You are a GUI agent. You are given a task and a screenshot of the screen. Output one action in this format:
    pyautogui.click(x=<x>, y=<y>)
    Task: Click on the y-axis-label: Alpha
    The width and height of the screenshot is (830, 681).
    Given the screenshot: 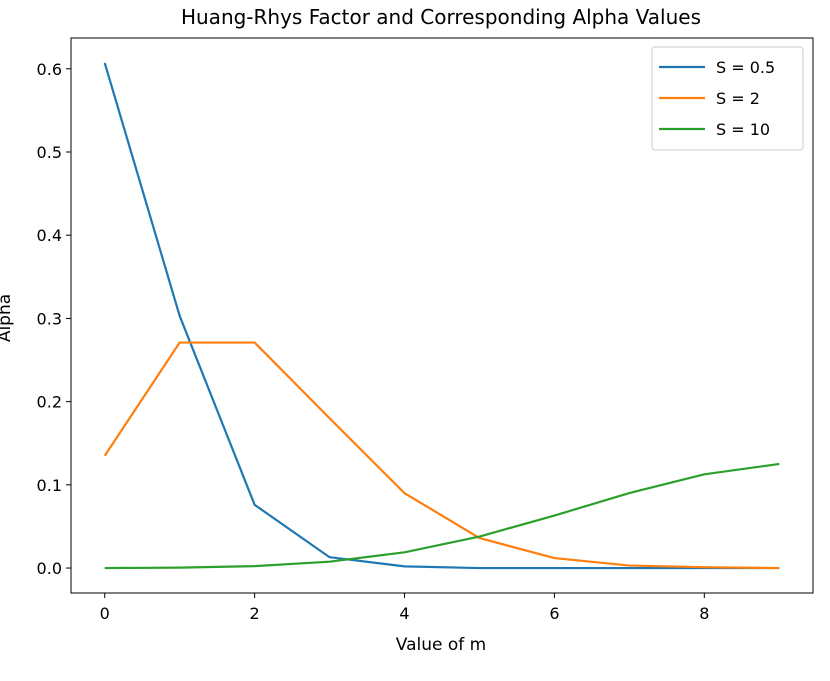 What is the action you would take?
    pyautogui.click(x=7, y=318)
    